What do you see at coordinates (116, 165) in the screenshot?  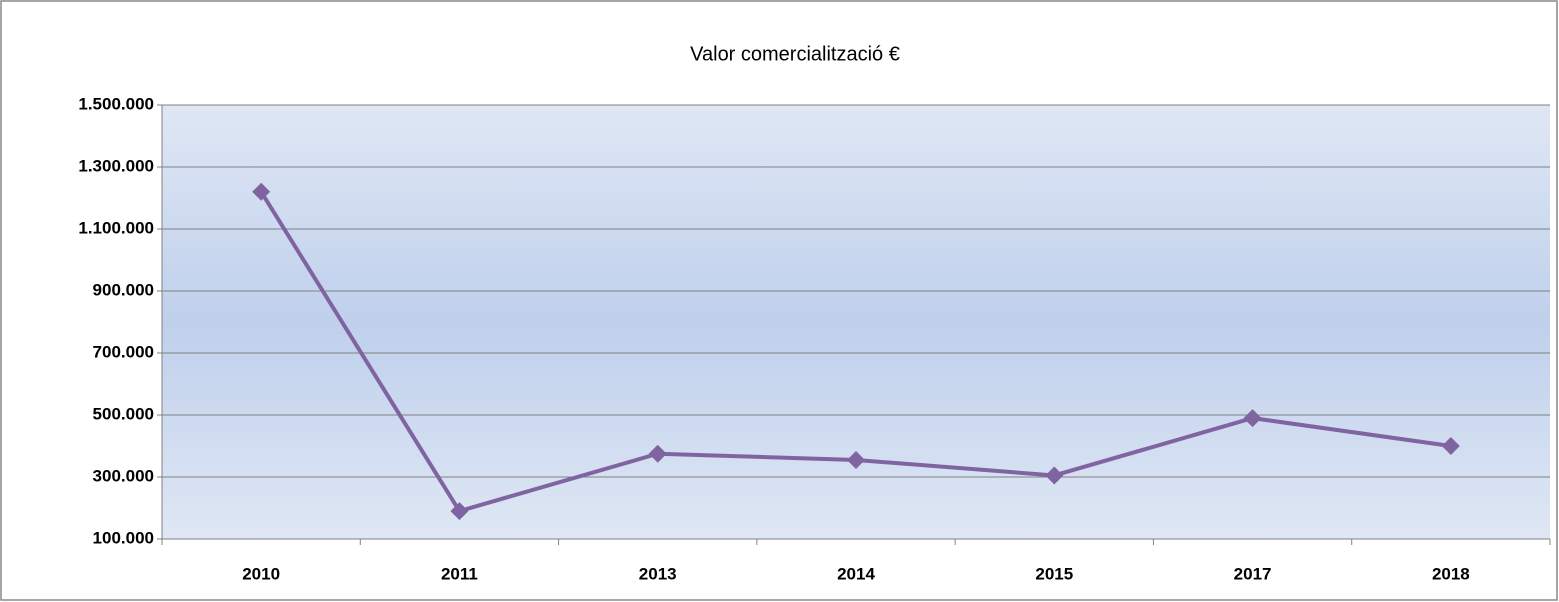 I see `y-tick-label: 1.300.000` at bounding box center [116, 165].